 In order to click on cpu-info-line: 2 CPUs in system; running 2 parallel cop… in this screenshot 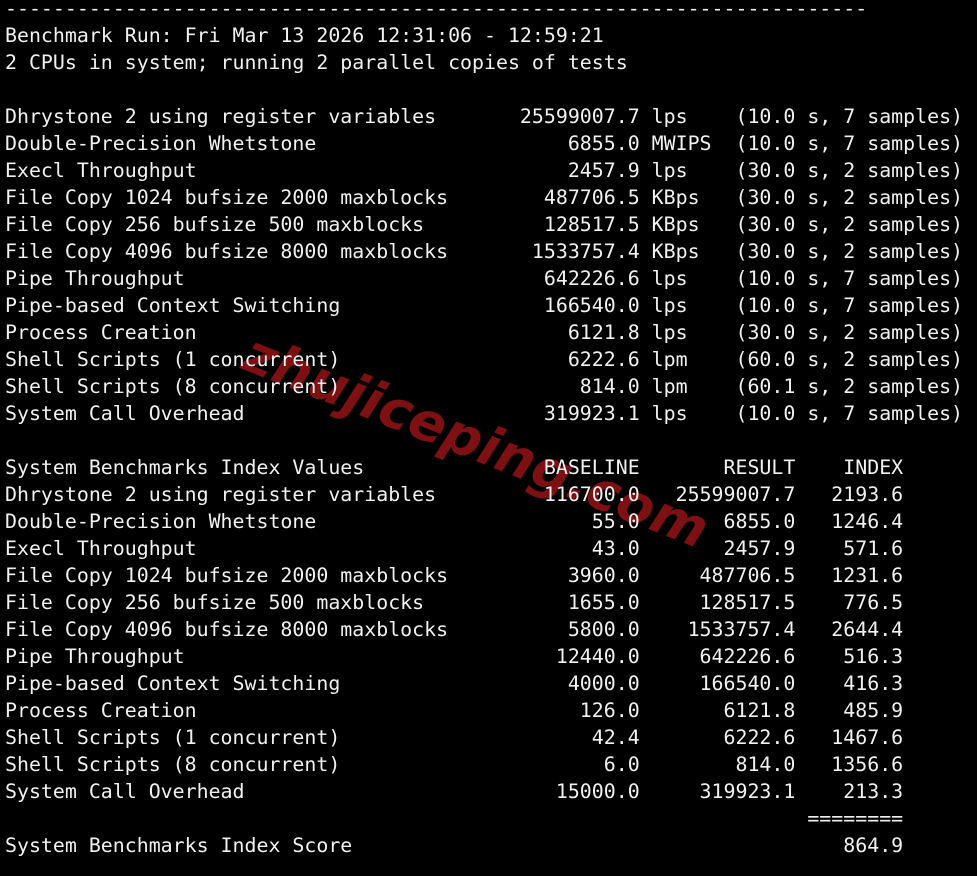, I will do `click(316, 62)`.